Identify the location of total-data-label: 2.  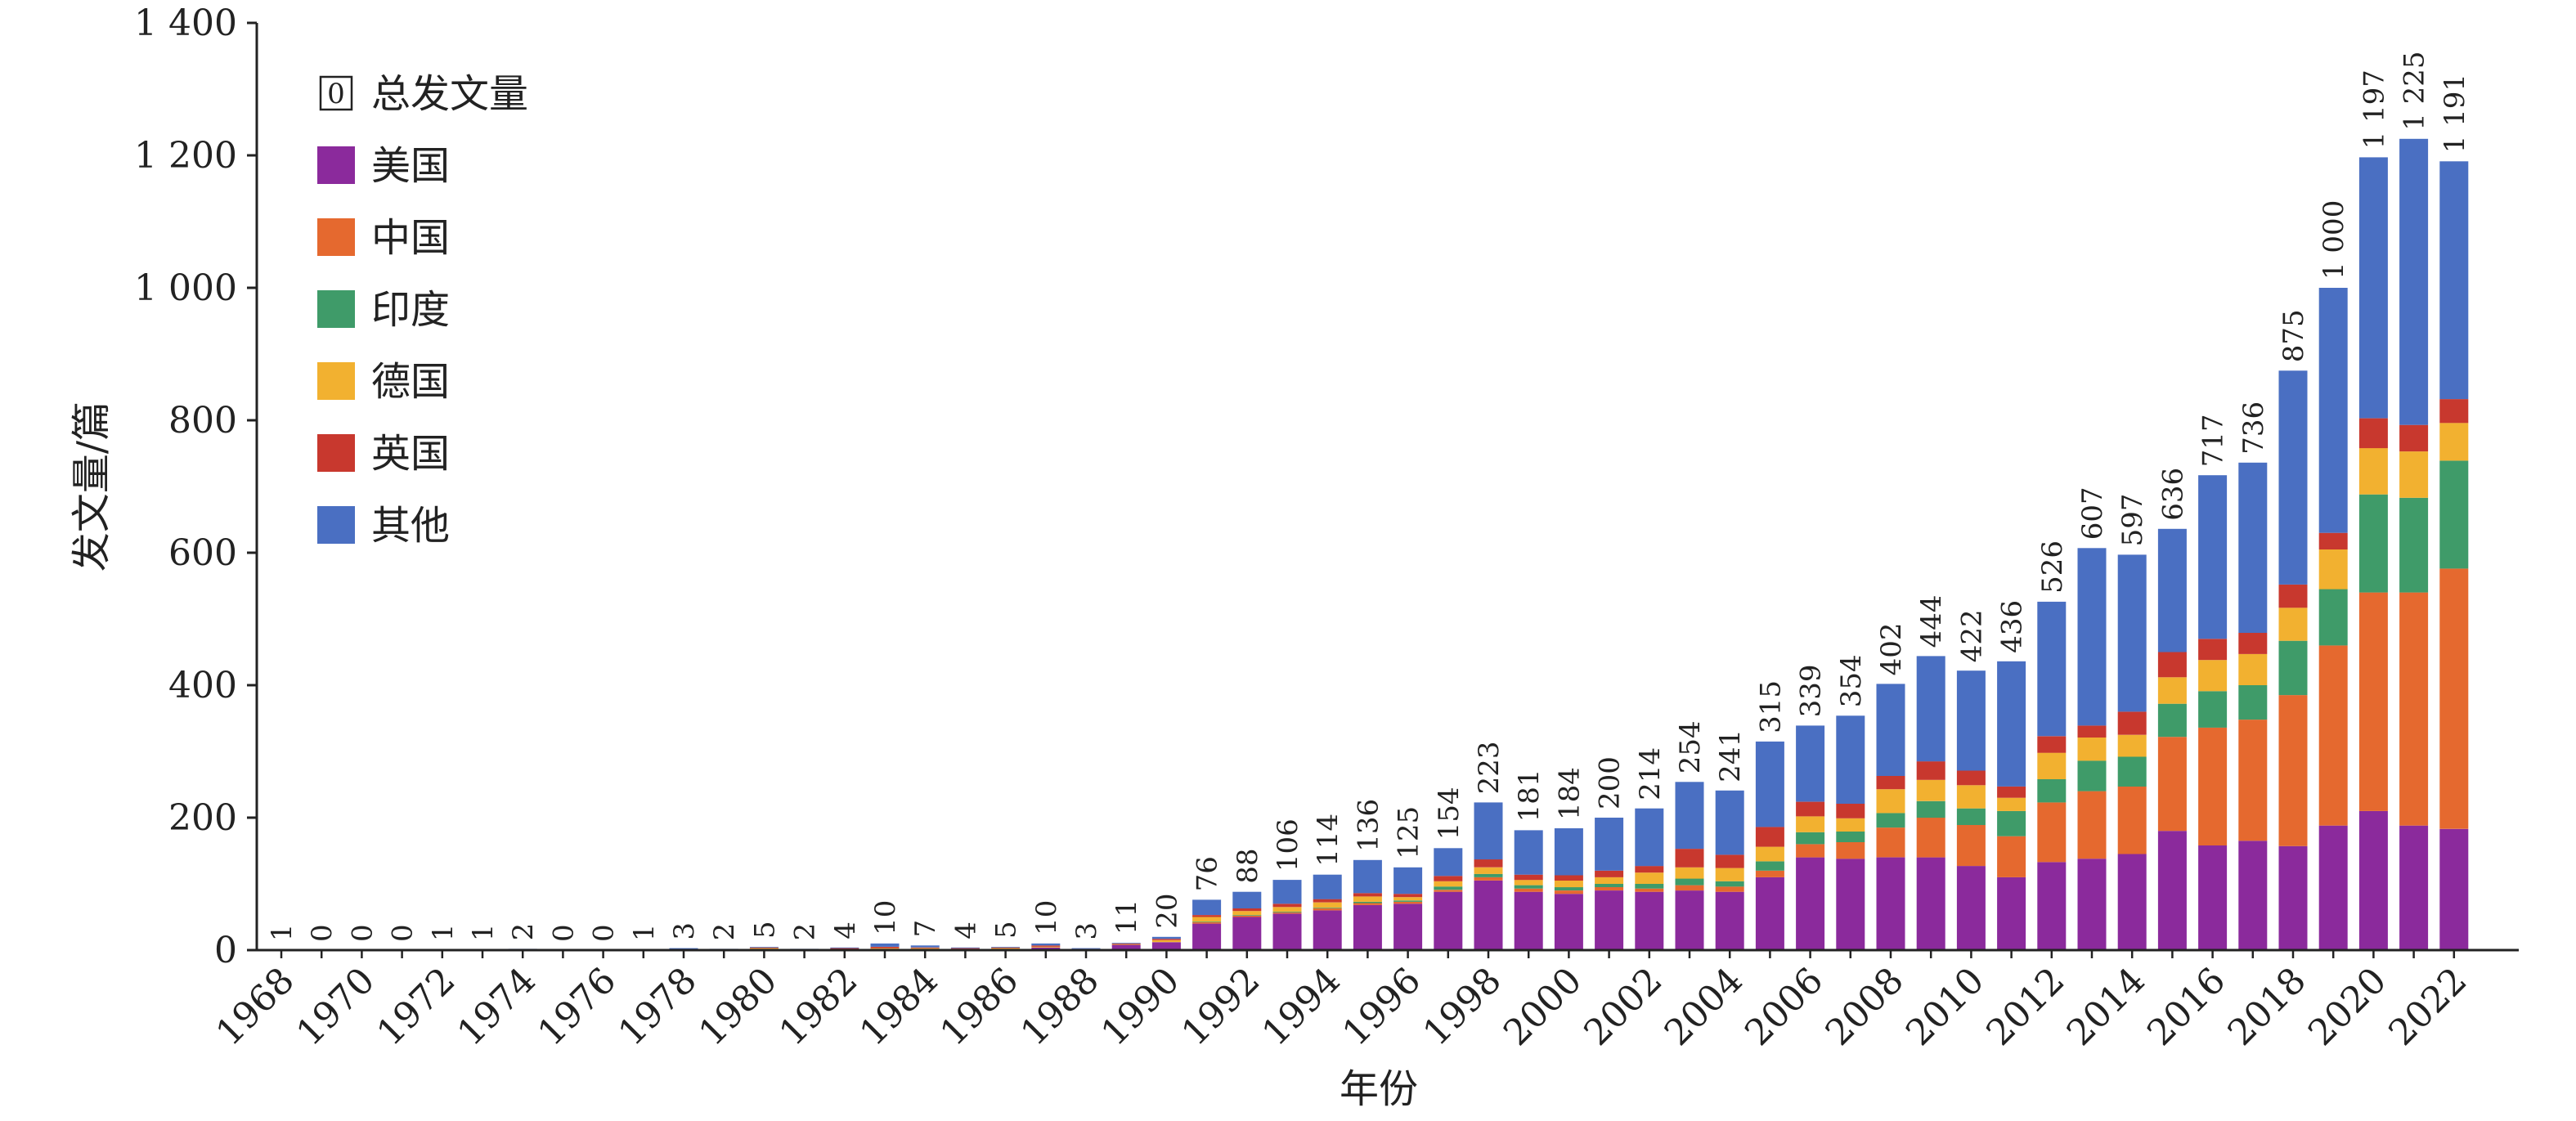
(523, 932).